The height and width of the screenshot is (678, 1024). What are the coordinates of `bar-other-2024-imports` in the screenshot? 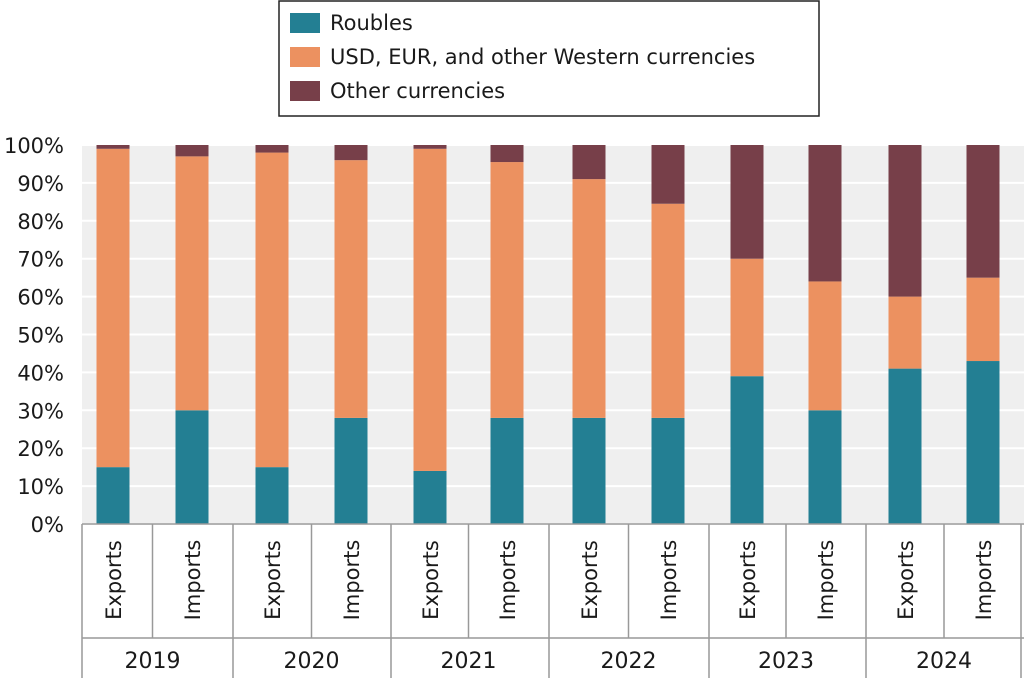 It's located at (983, 211).